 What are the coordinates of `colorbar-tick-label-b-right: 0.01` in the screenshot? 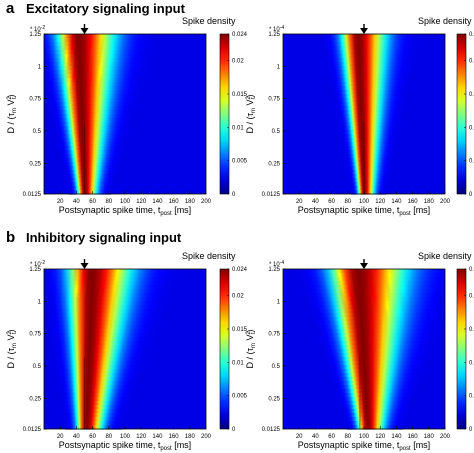 It's located at (471, 363).